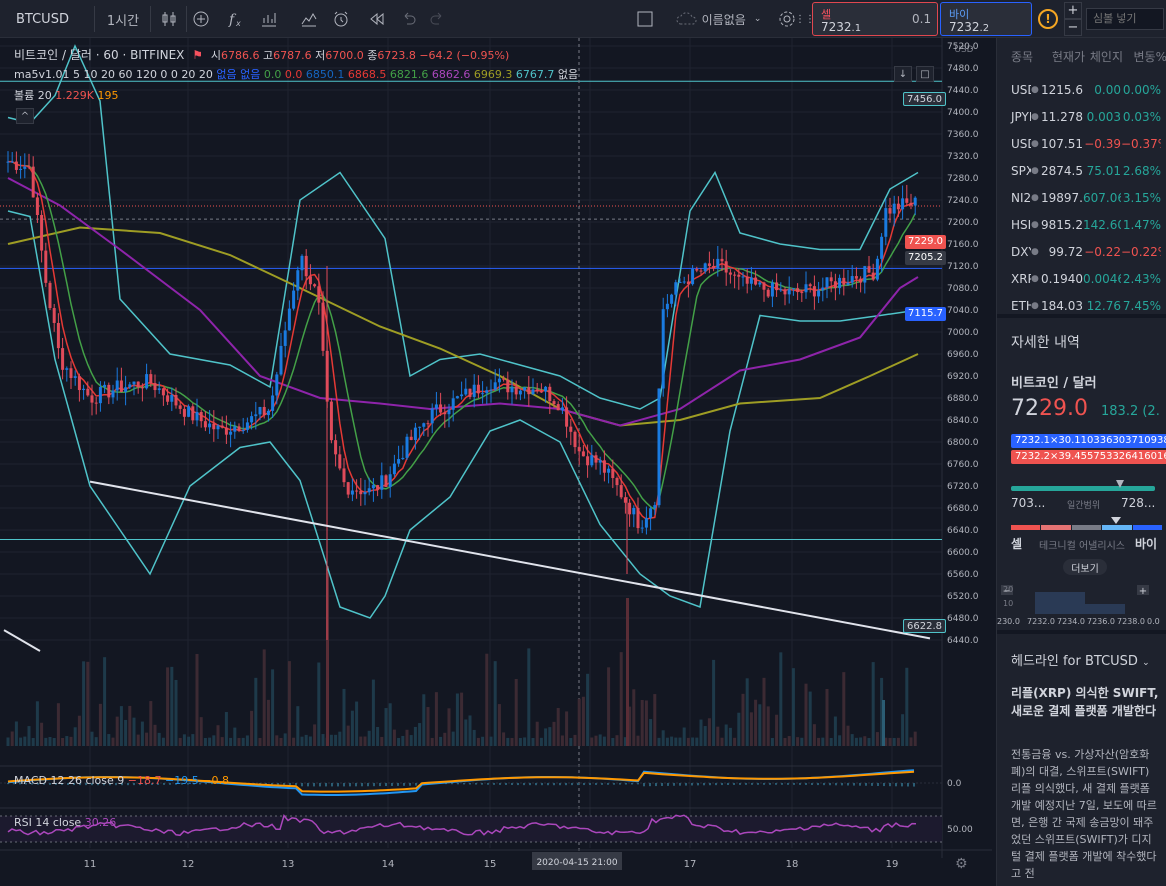  Describe the element at coordinates (409, 19) in the screenshot. I see `undo-icon` at that location.